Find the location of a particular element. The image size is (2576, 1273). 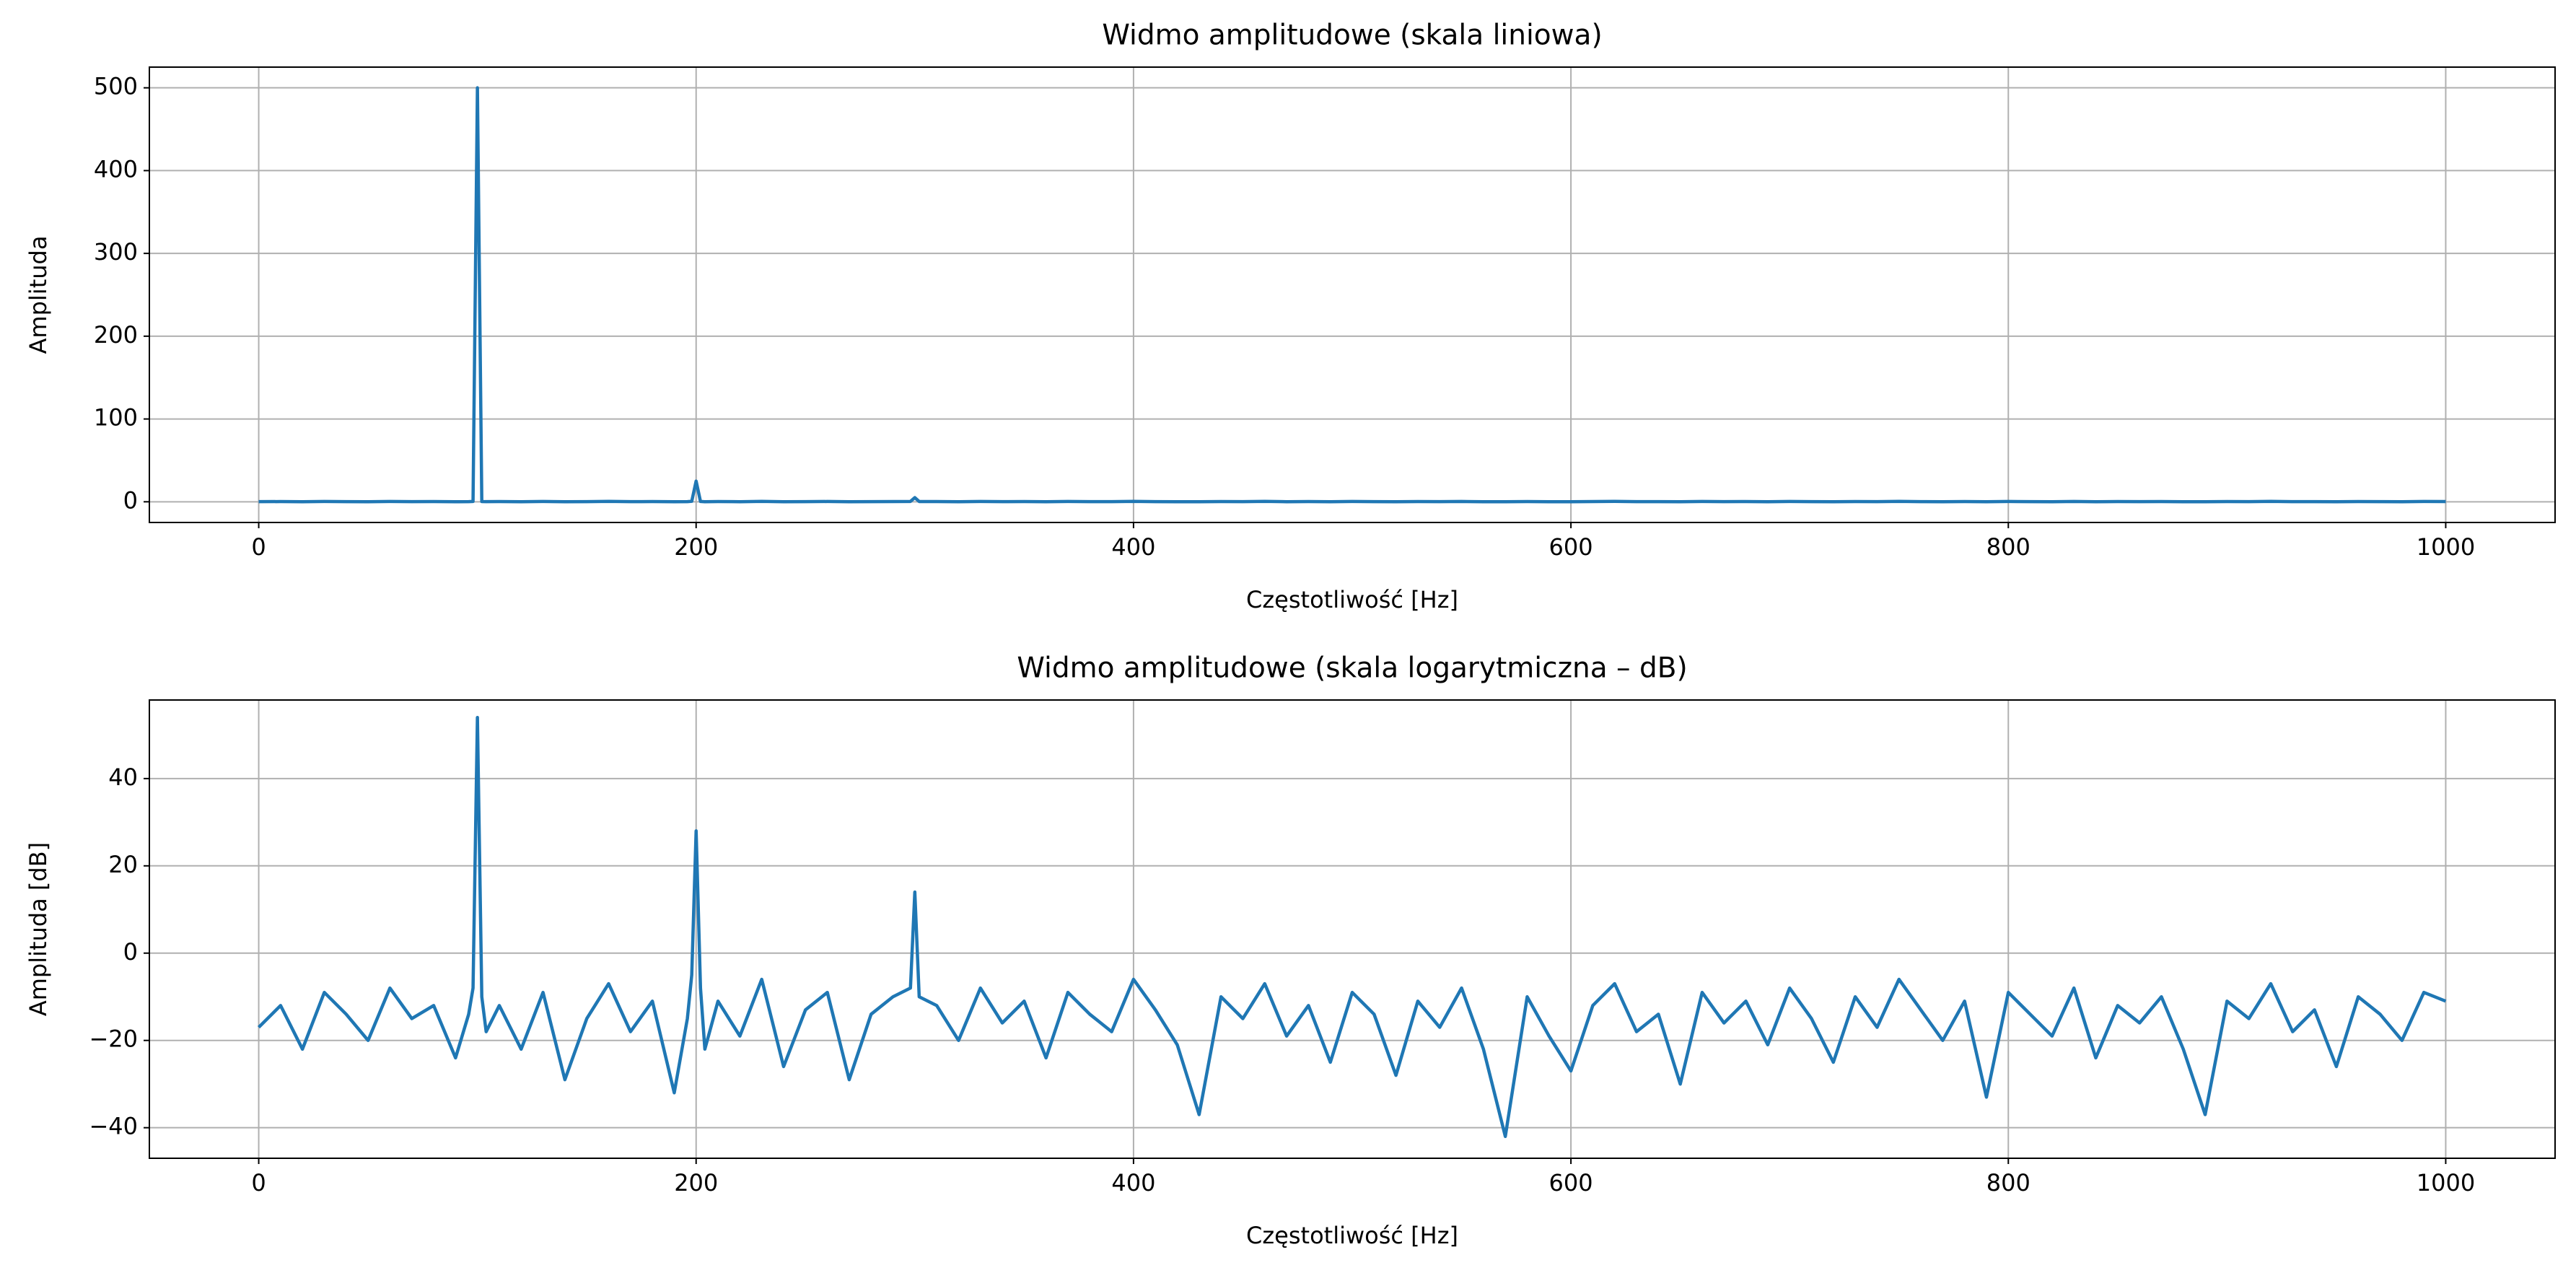

y-axis-label: Amplituda [dB] is located at coordinates (38, 929).